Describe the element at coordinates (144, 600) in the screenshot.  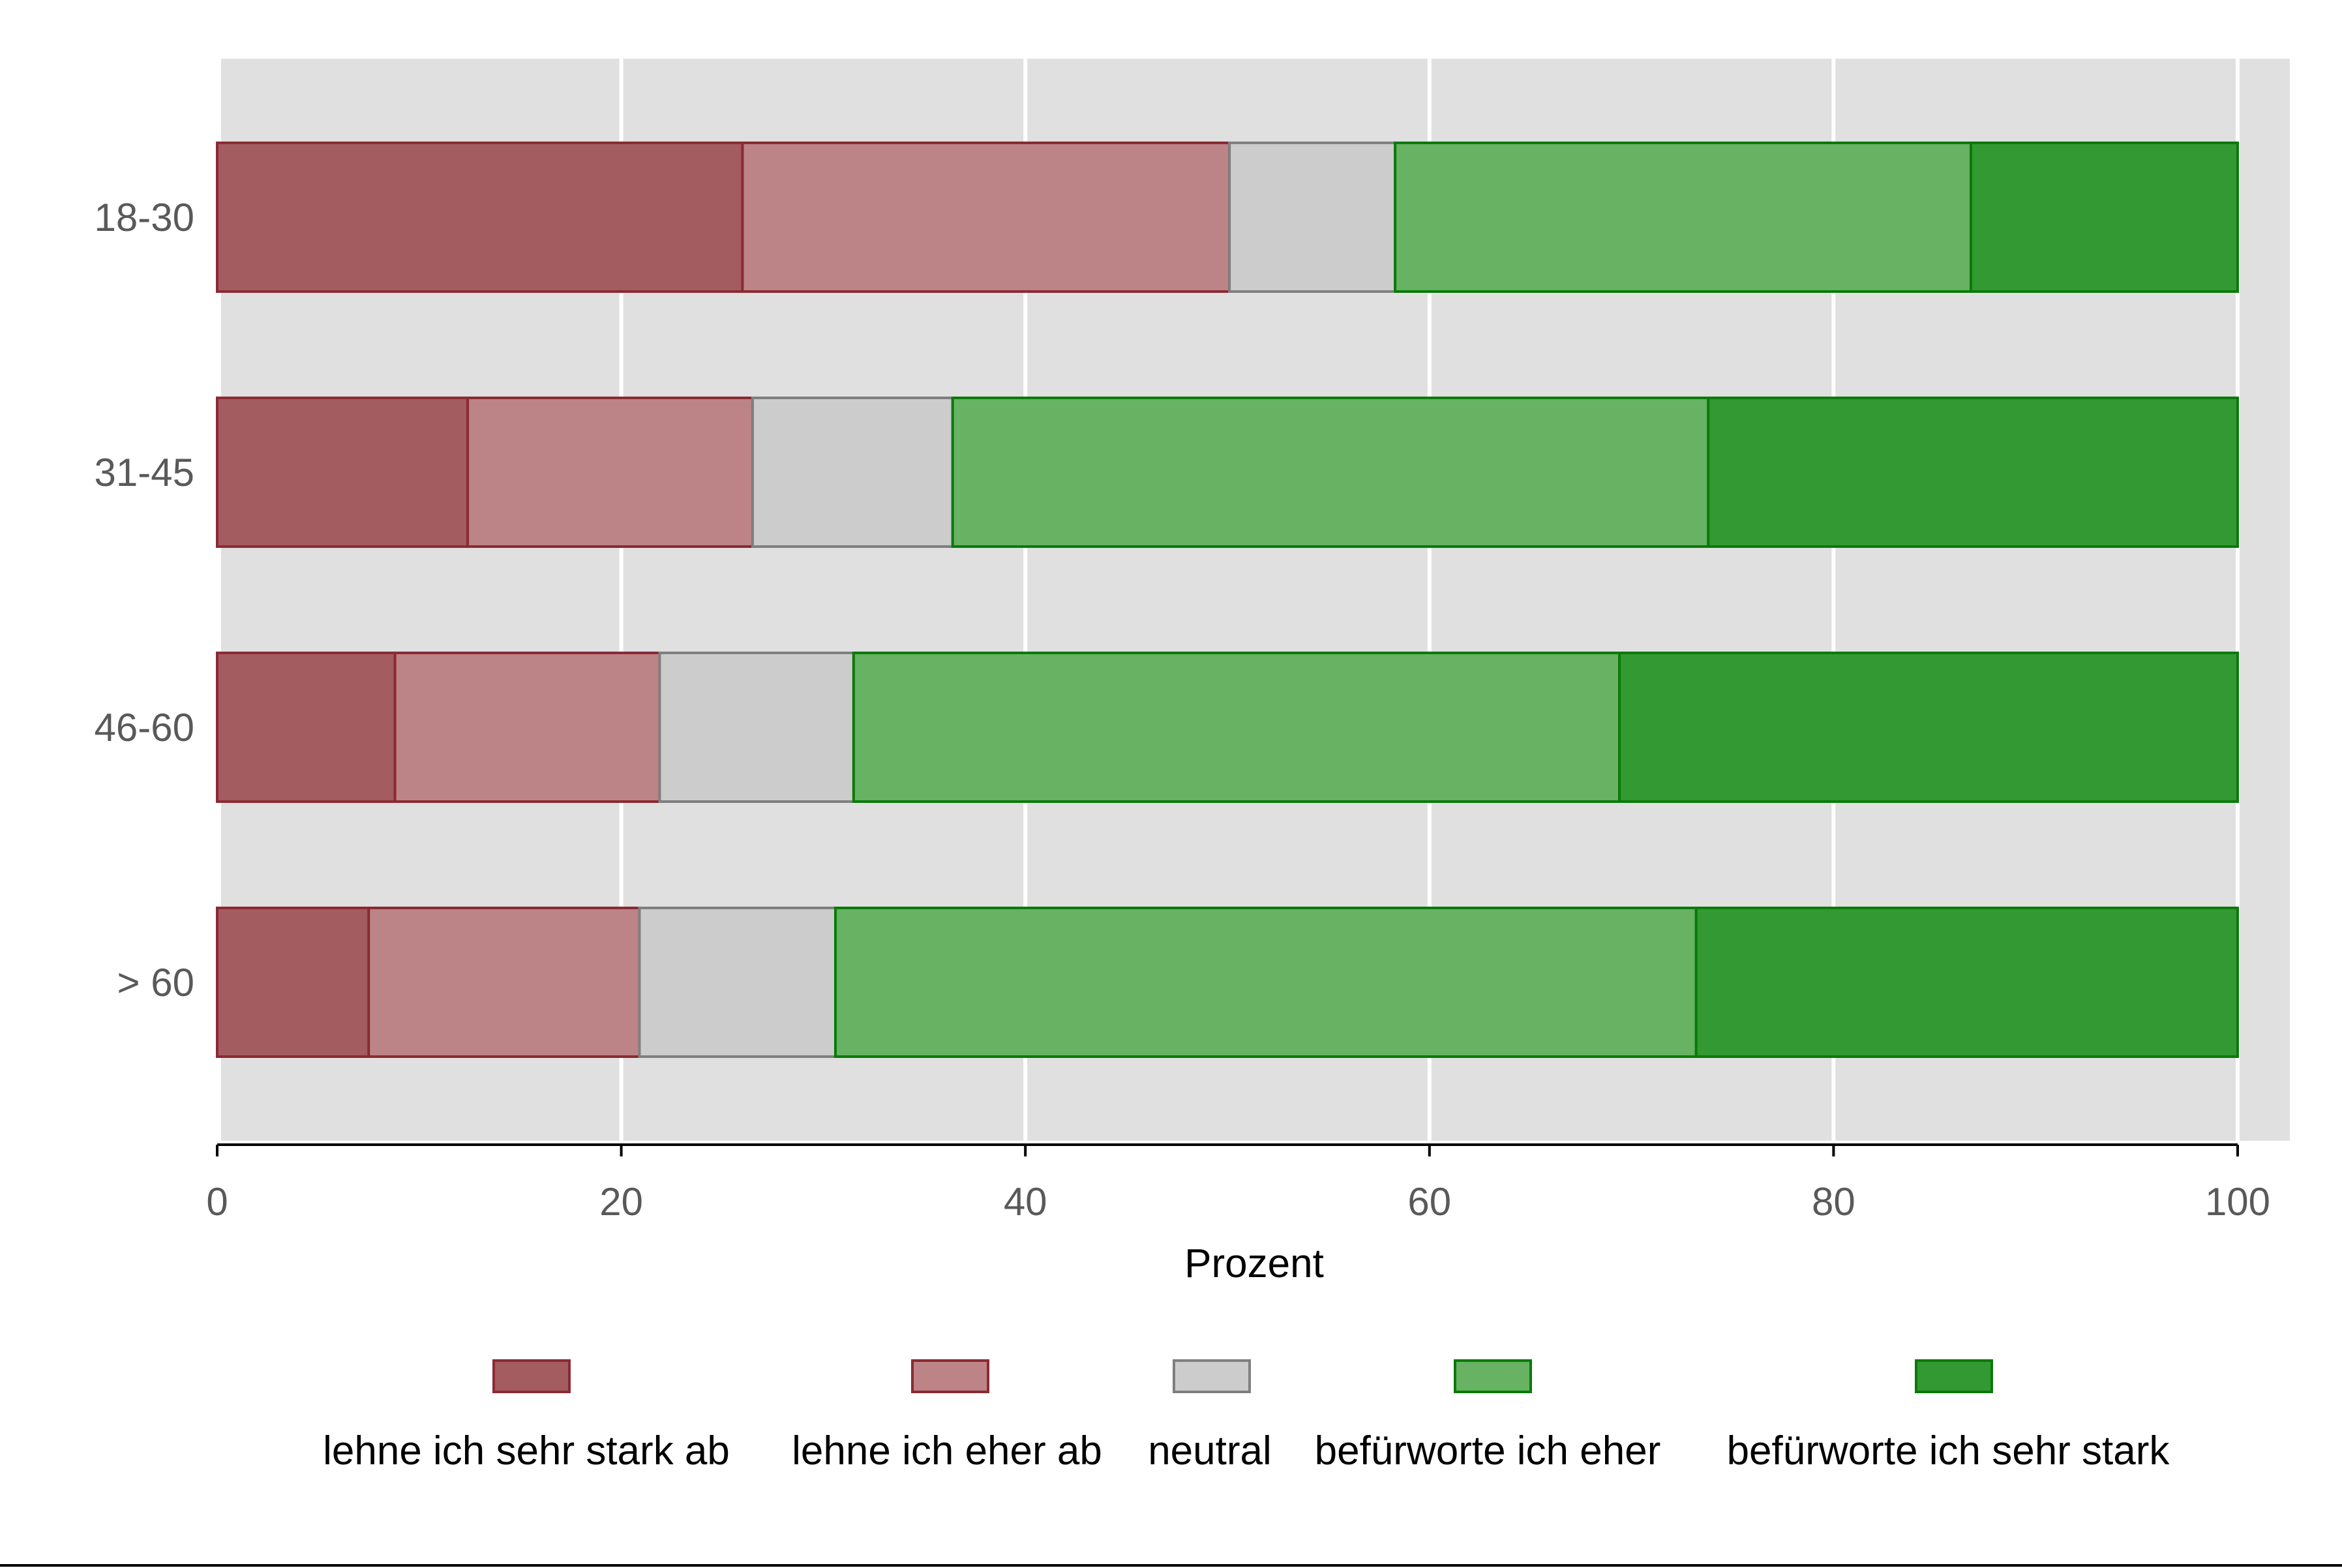
I see `y-axis: 18-30 31-45 46-60 > 60` at that location.